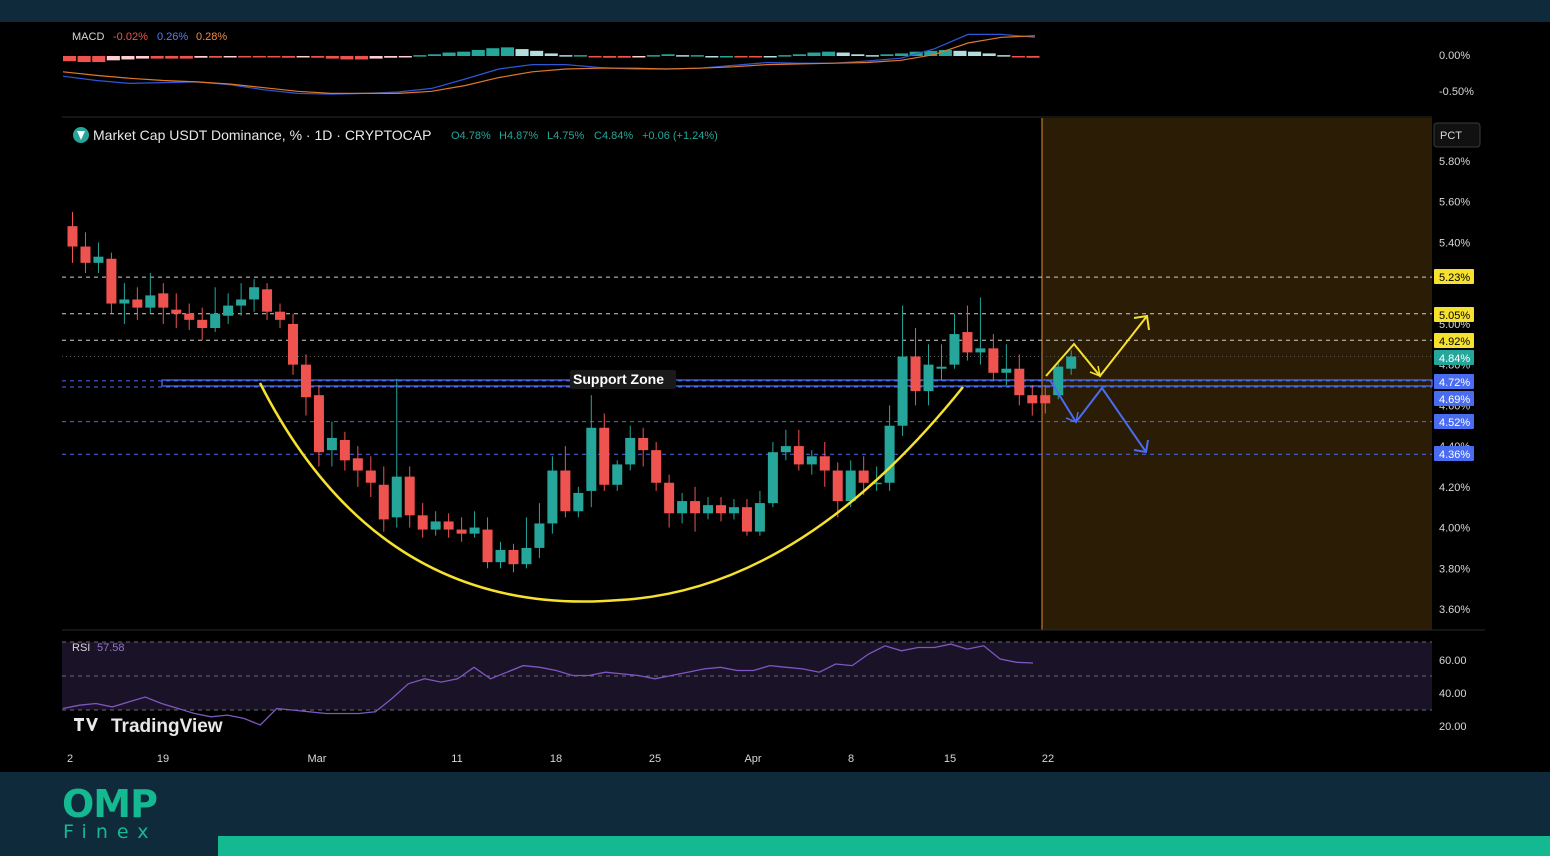 This screenshot has height=856, width=1550. Describe the element at coordinates (1072, 417) in the screenshot. I see `bearish-mid-arrowhead-icon` at that location.